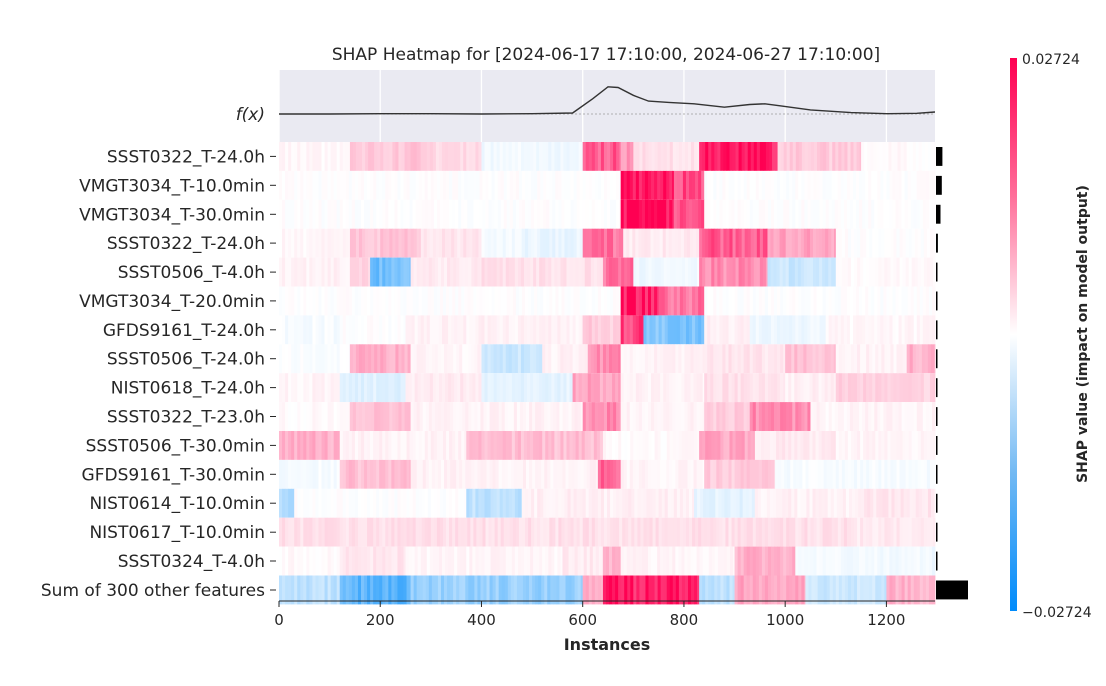  What do you see at coordinates (582, 620) in the screenshot?
I see `x-tick-label: 600` at bounding box center [582, 620].